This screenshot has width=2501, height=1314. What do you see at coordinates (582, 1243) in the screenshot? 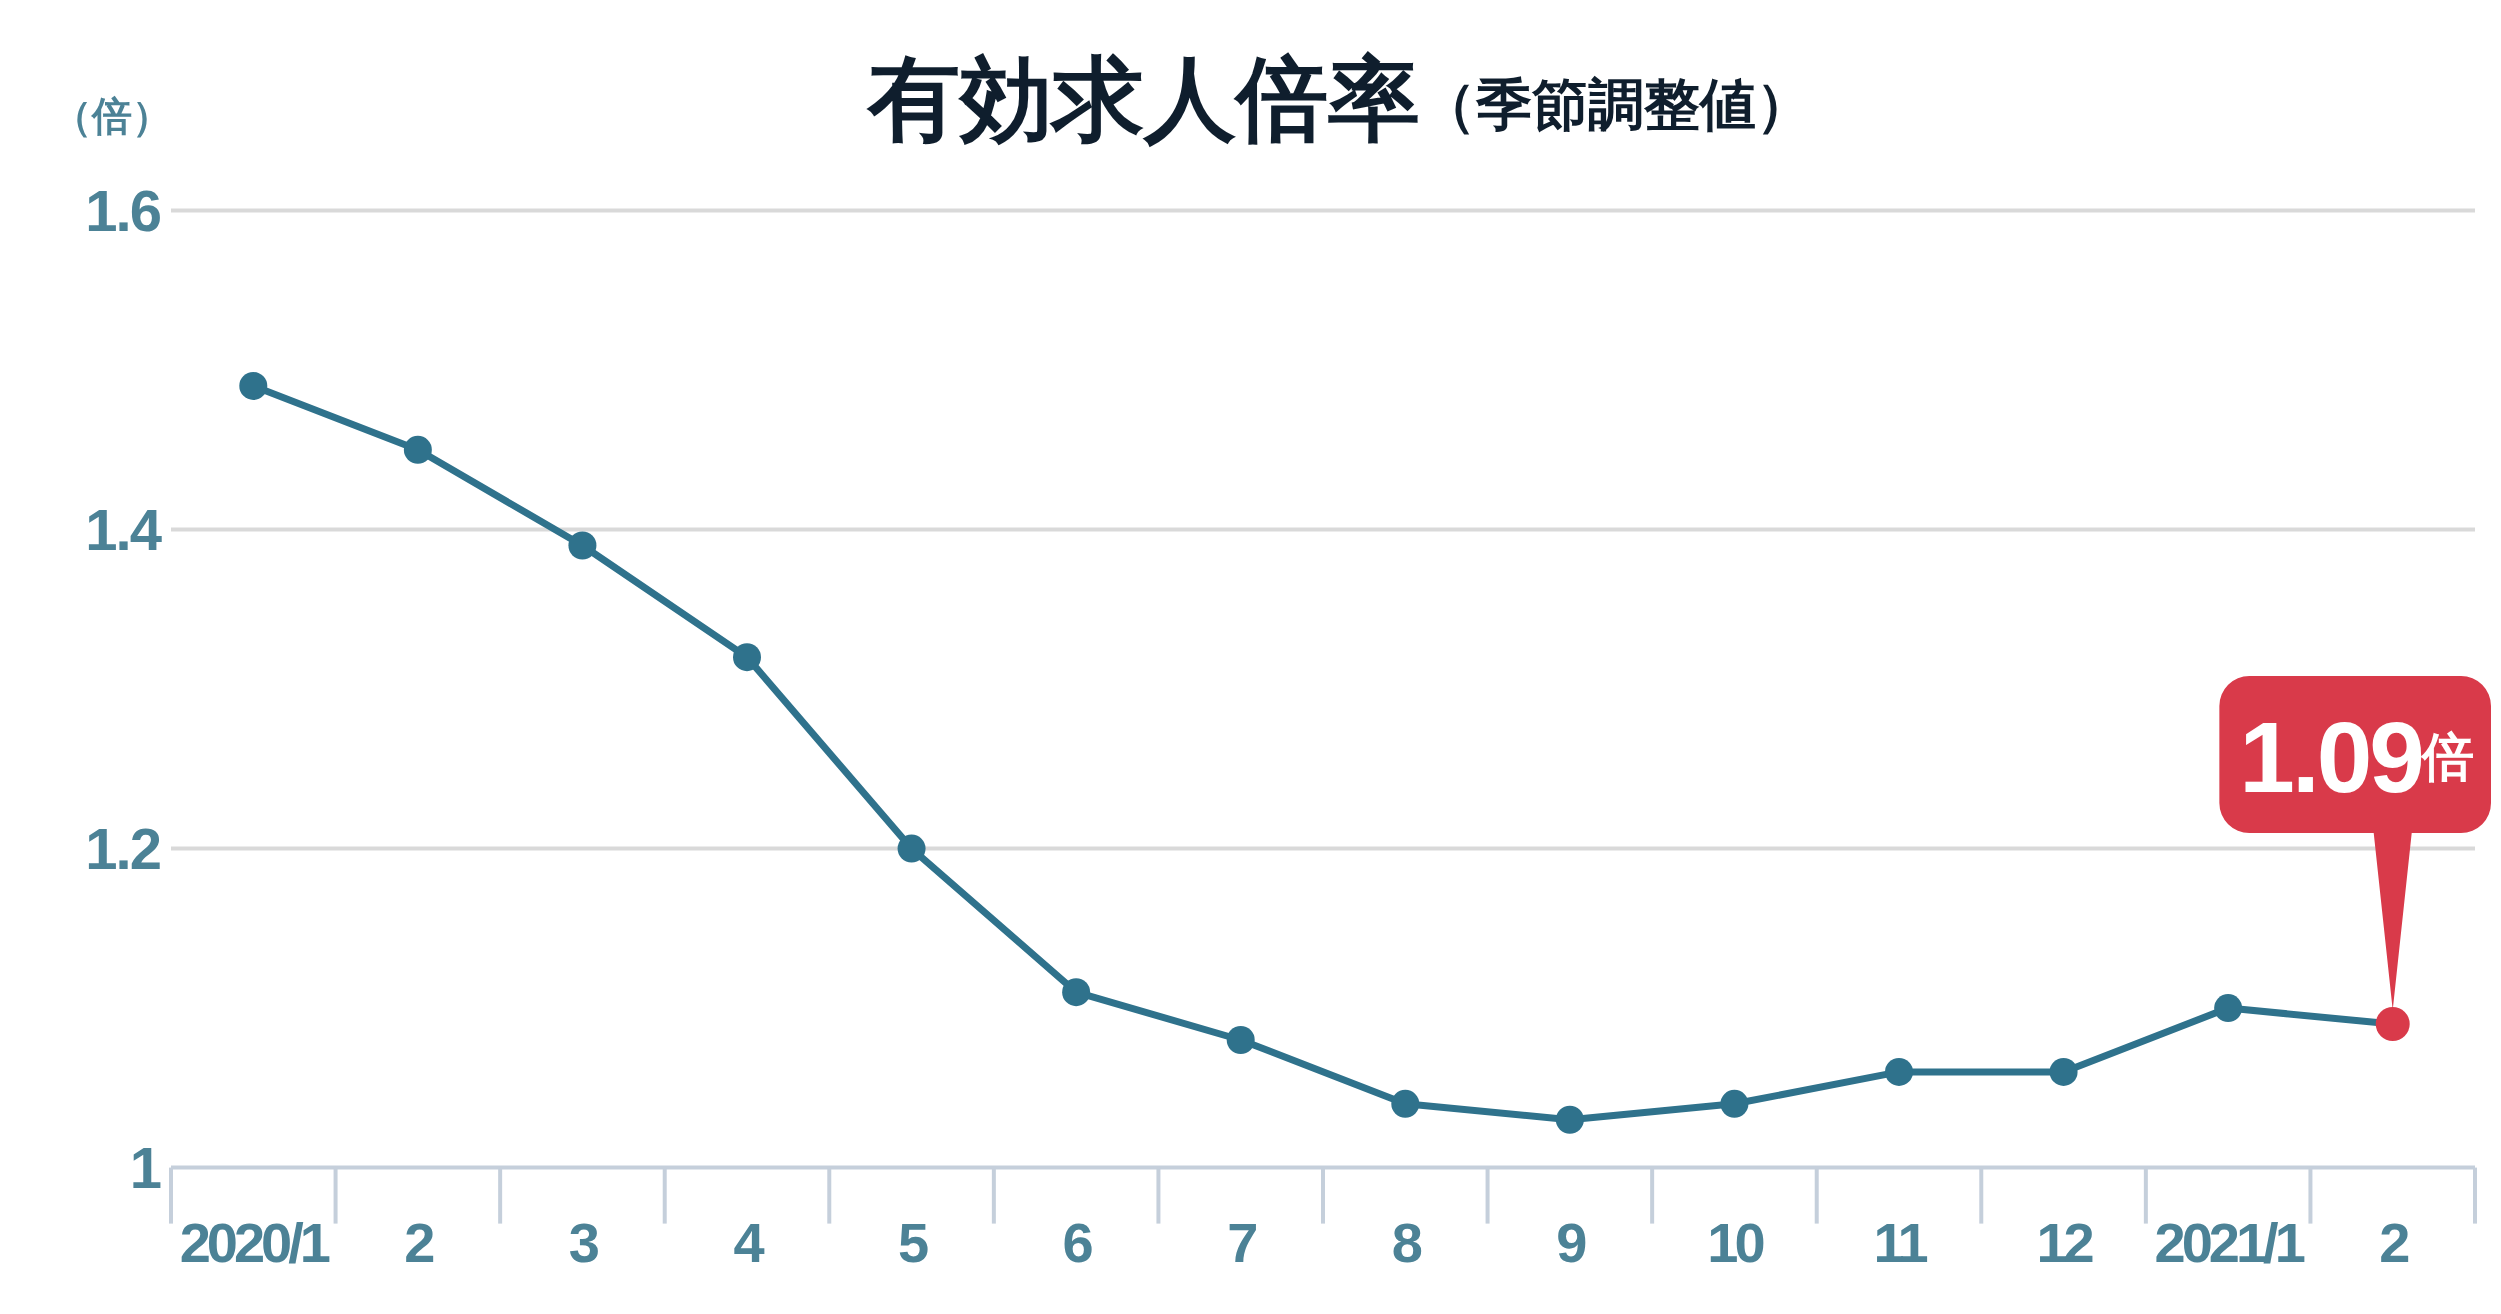
I see `x-tick-label: 3` at bounding box center [582, 1243].